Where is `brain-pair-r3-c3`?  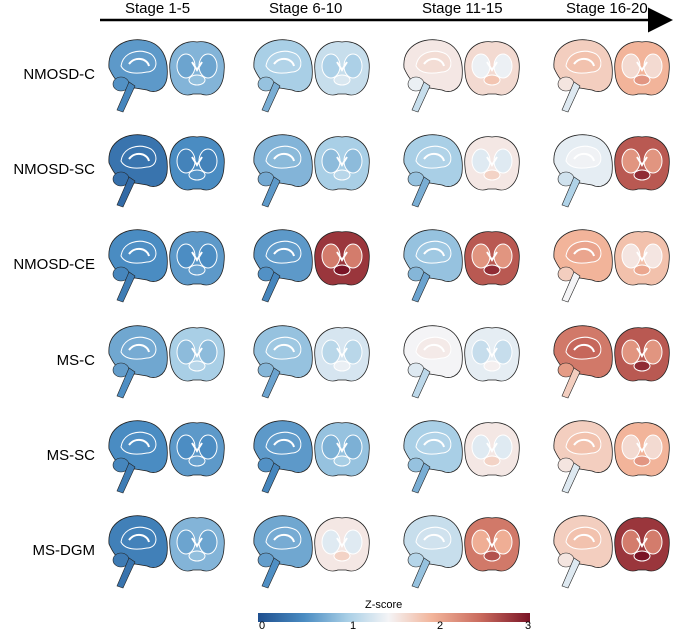
brain-pair-r3-c3 is located at coordinates (461, 266).